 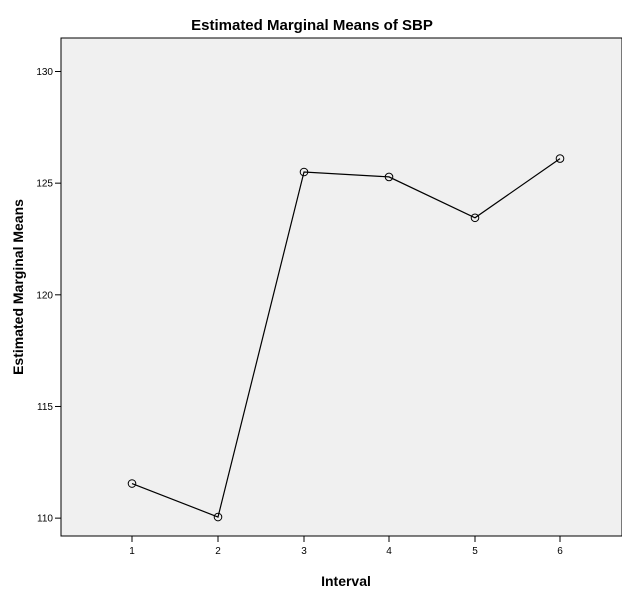 I want to click on x-tick-label: 4, so click(x=389, y=551).